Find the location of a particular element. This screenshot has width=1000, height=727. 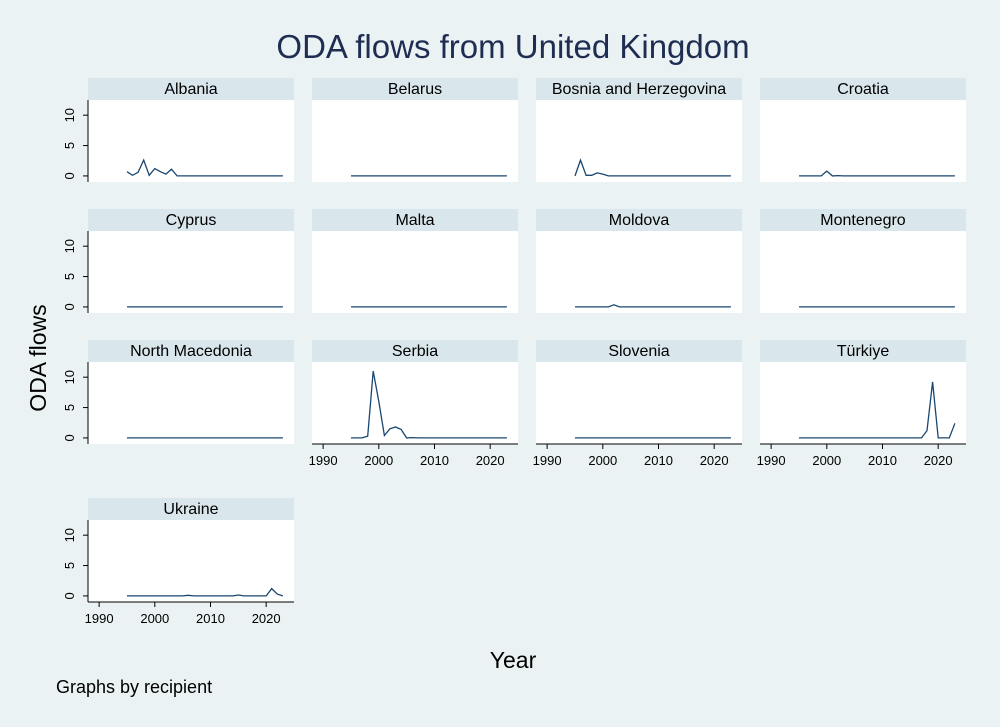

panel-ukraine: Ukraine 0 5 10 1990 2000 2010 2020 is located at coordinates (178, 562).